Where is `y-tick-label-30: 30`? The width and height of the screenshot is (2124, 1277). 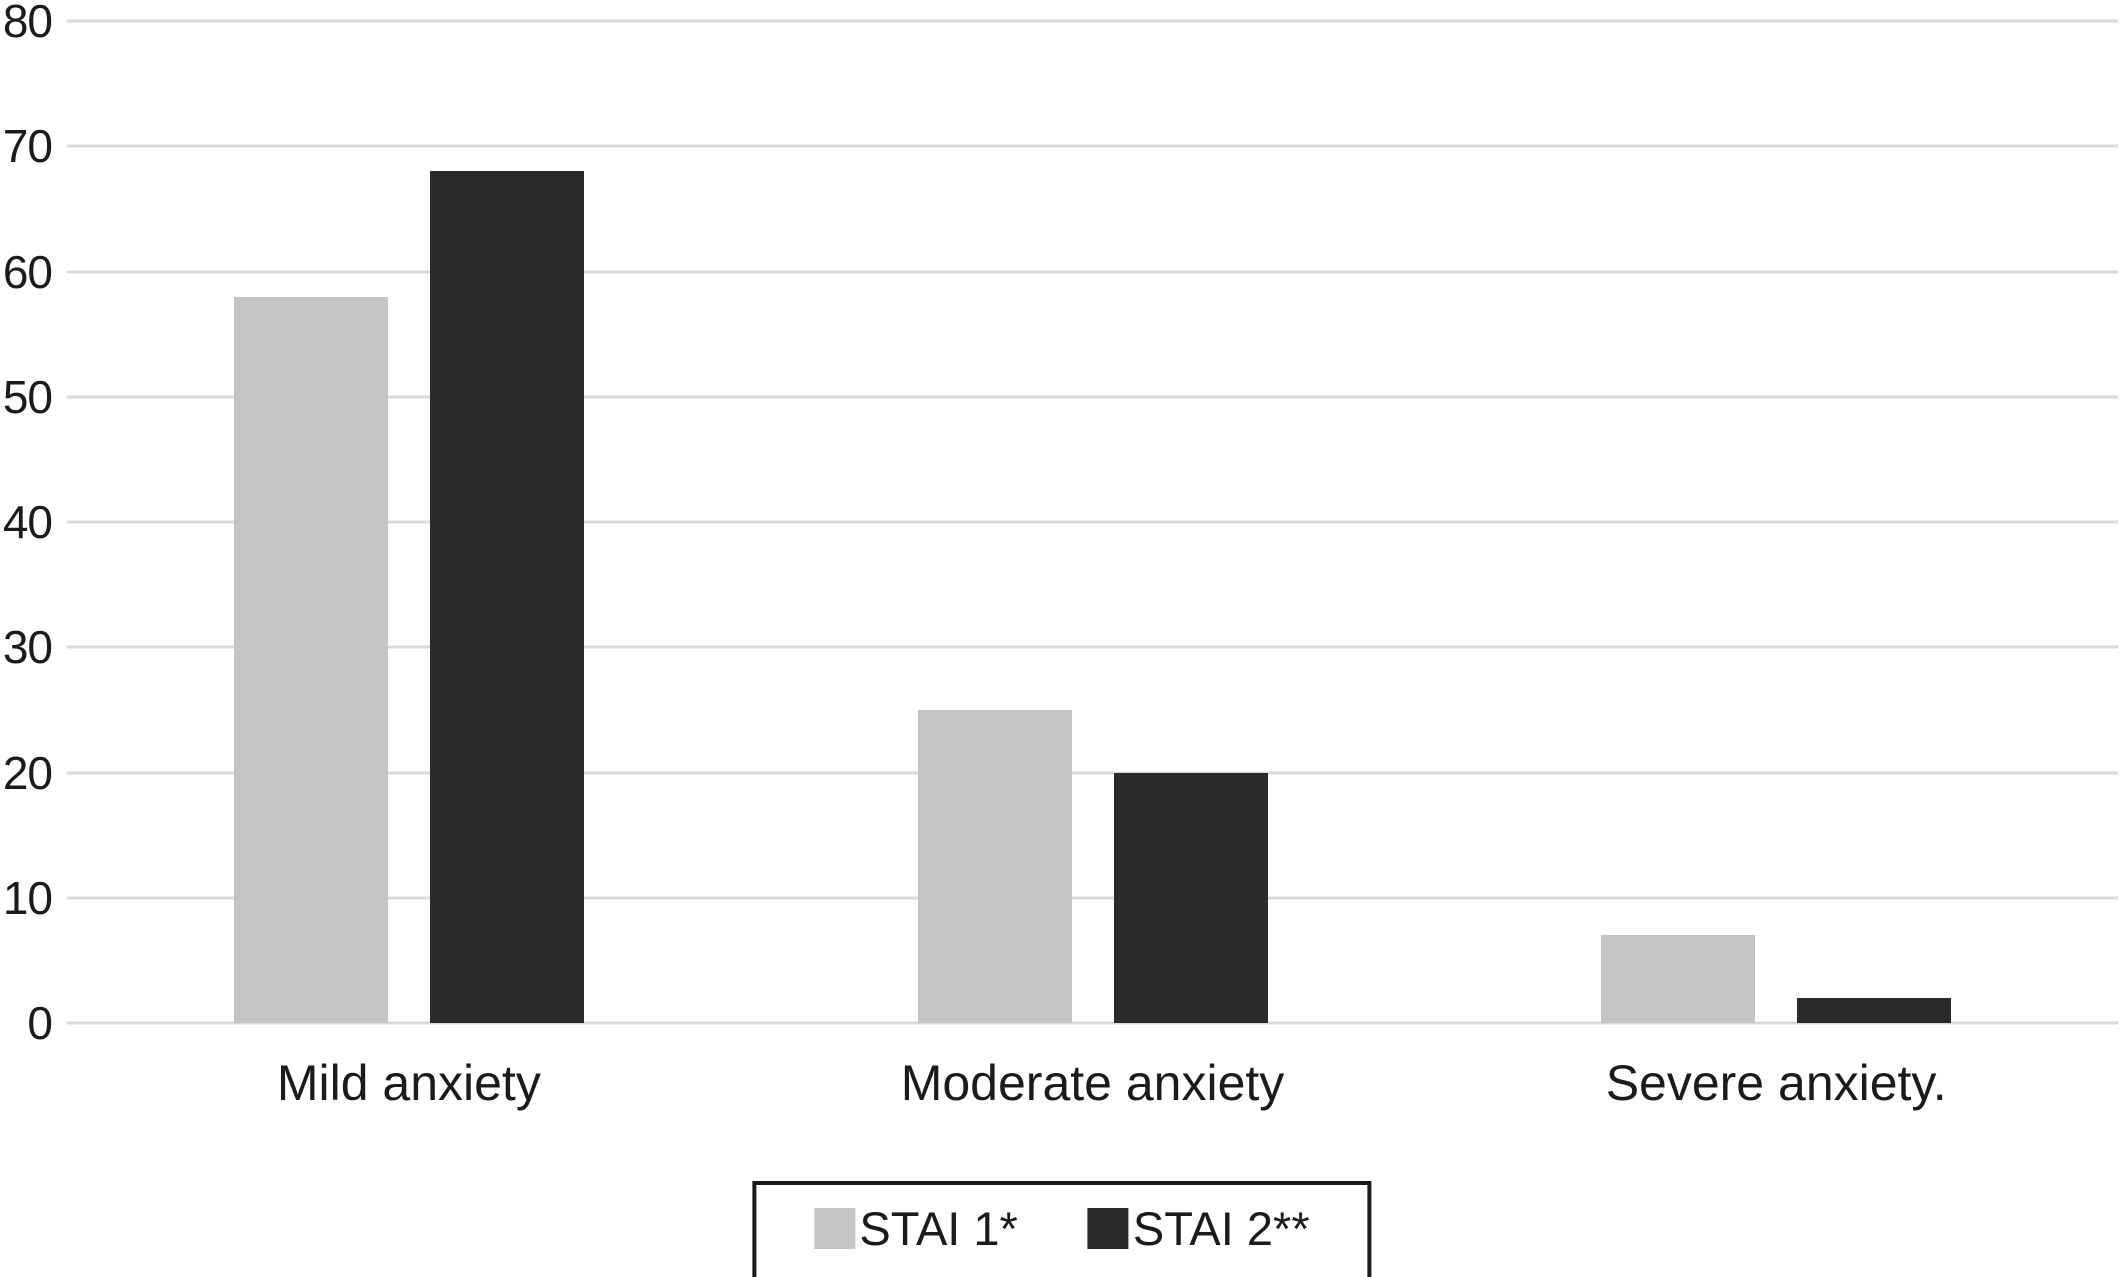 y-tick-label-30: 30 is located at coordinates (27, 647).